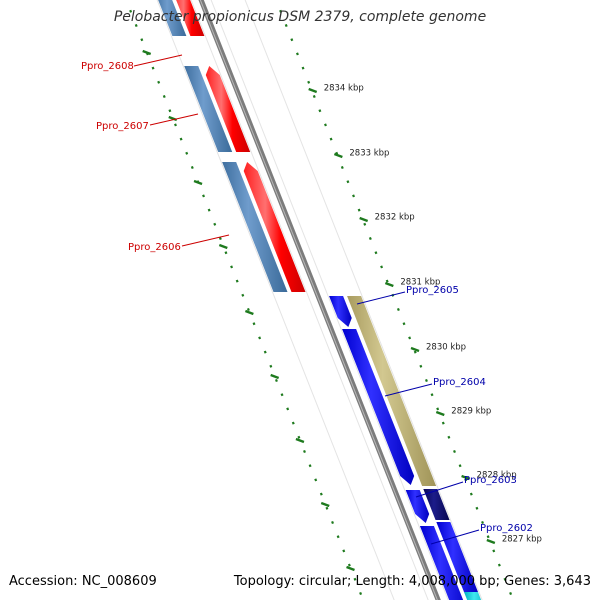 Image resolution: width=600 pixels, height=600 pixels. What do you see at coordinates (420, 283) in the screenshot?
I see `scale-label: 2831 kbp` at bounding box center [420, 283].